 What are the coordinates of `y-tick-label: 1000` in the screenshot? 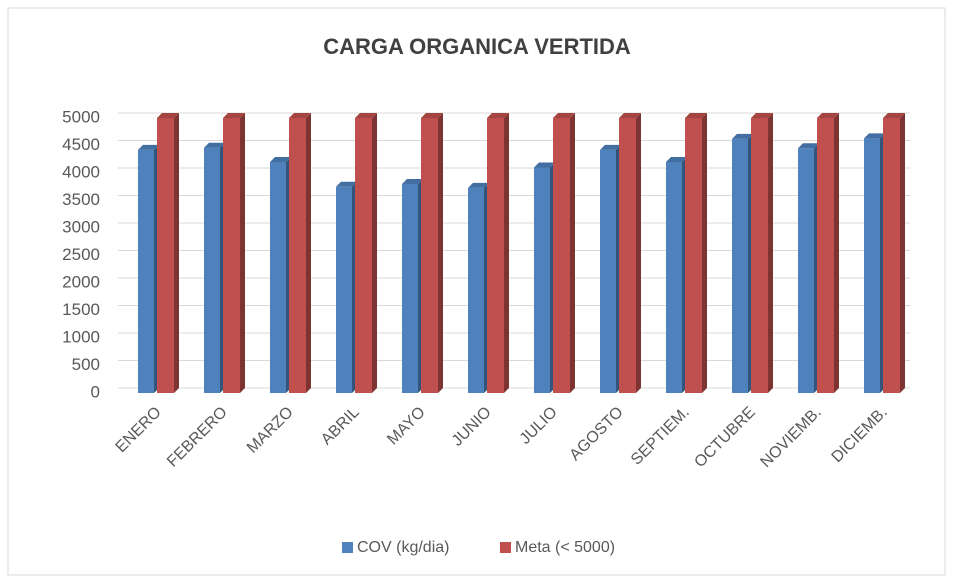 It's located at (81, 336).